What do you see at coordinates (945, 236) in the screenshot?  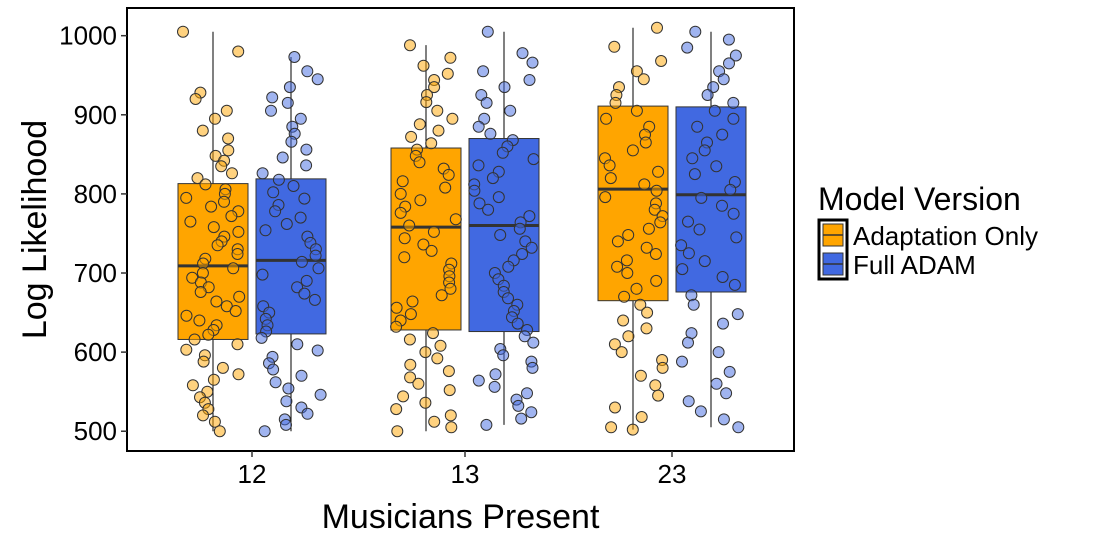 I see `legend-label: Adaptation Only` at bounding box center [945, 236].